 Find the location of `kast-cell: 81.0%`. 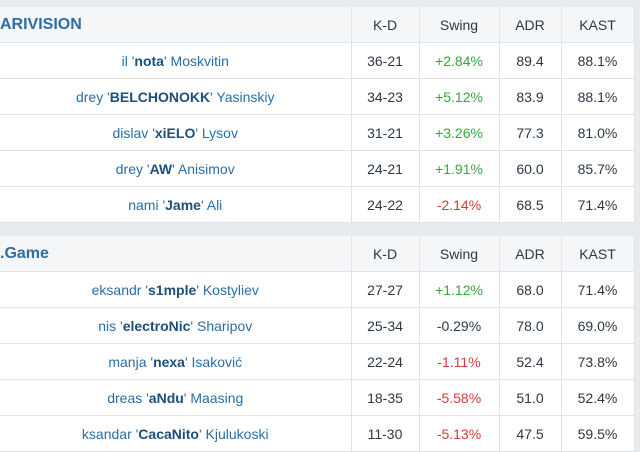

kast-cell: 81.0% is located at coordinates (598, 132).